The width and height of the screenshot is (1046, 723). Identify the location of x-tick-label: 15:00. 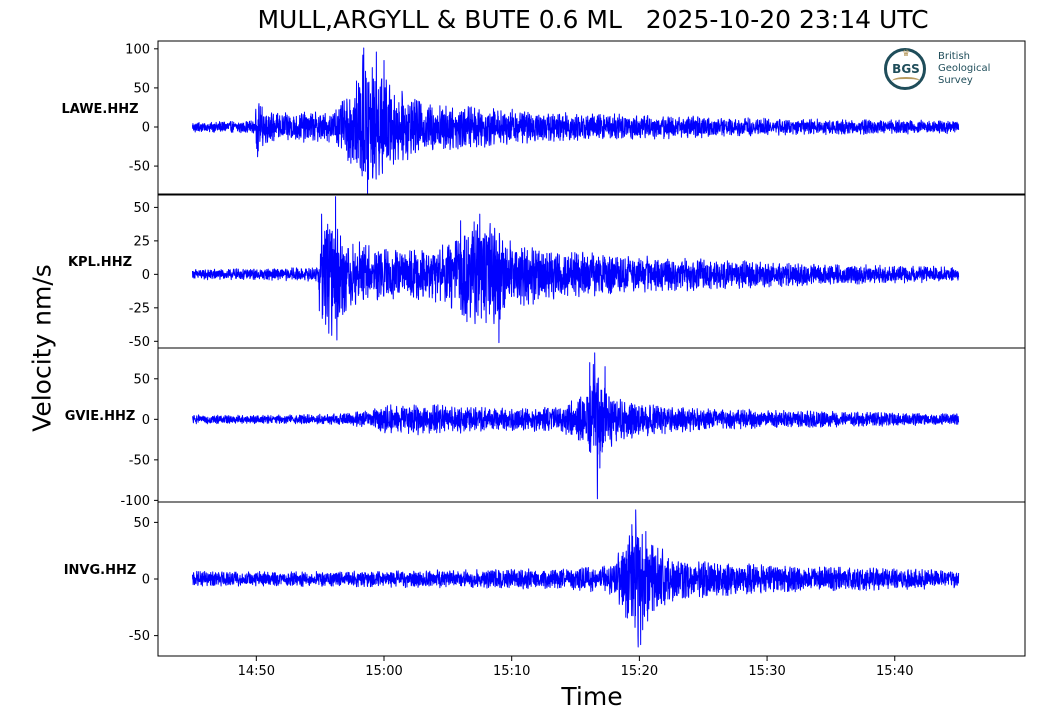
(383, 671).